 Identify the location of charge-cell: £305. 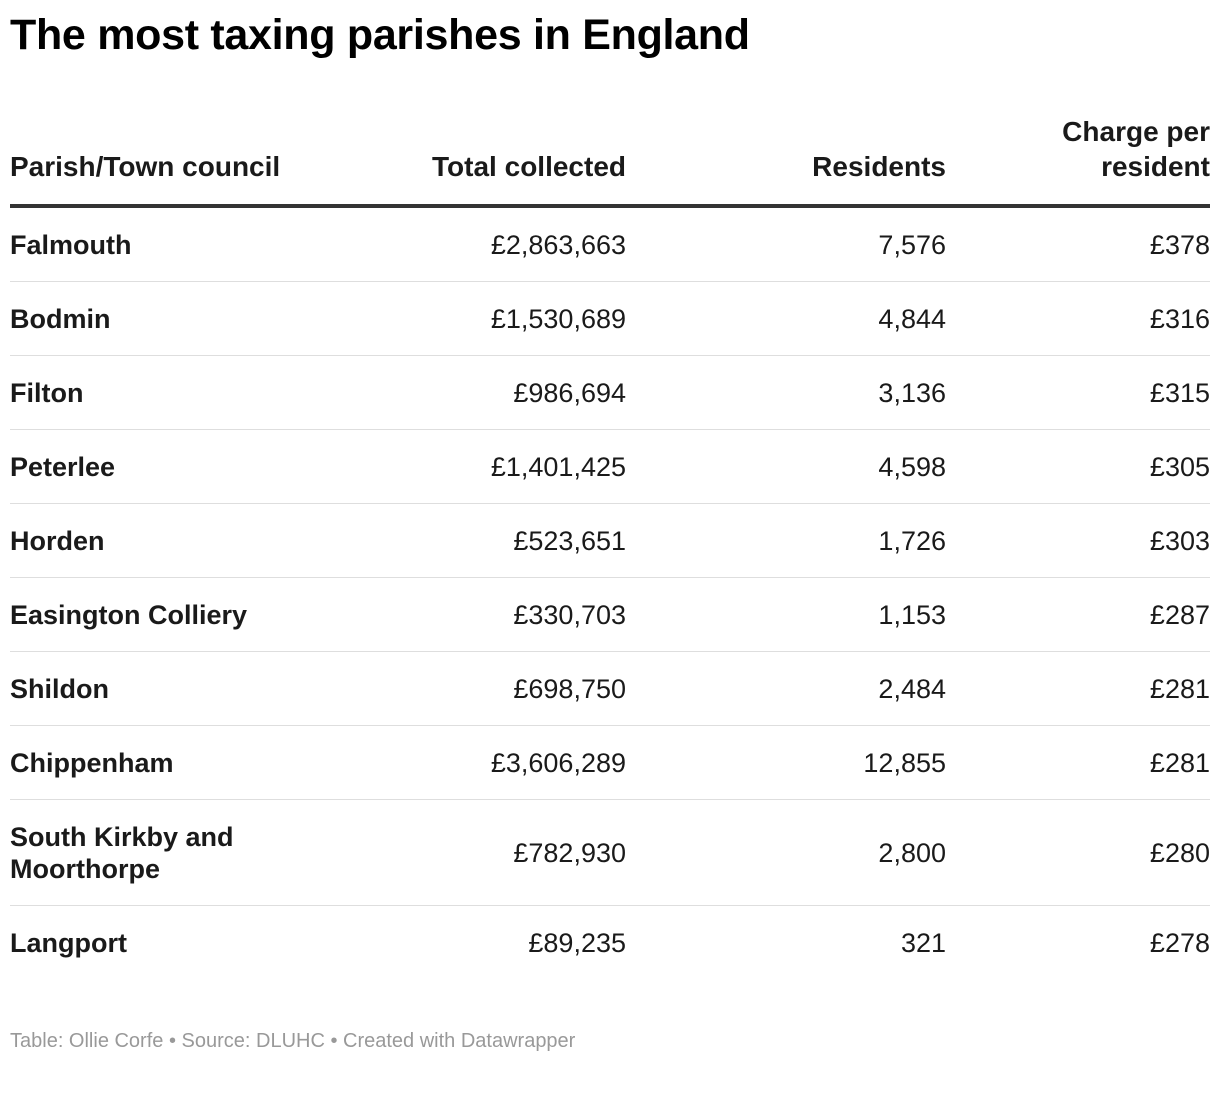
(1078, 466).